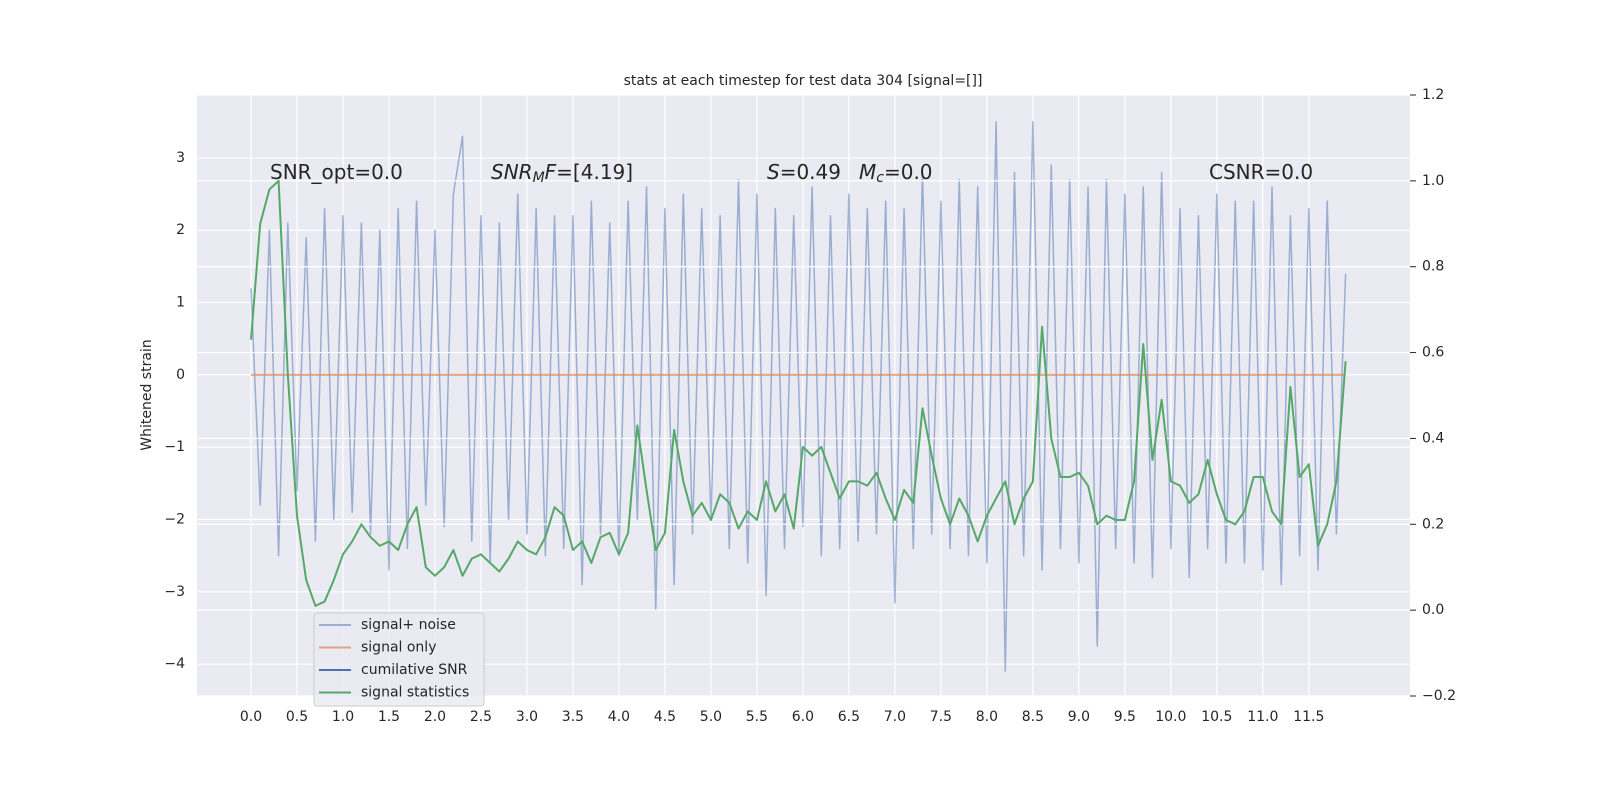  I want to click on x-tick-label: 9.0, so click(1079, 717).